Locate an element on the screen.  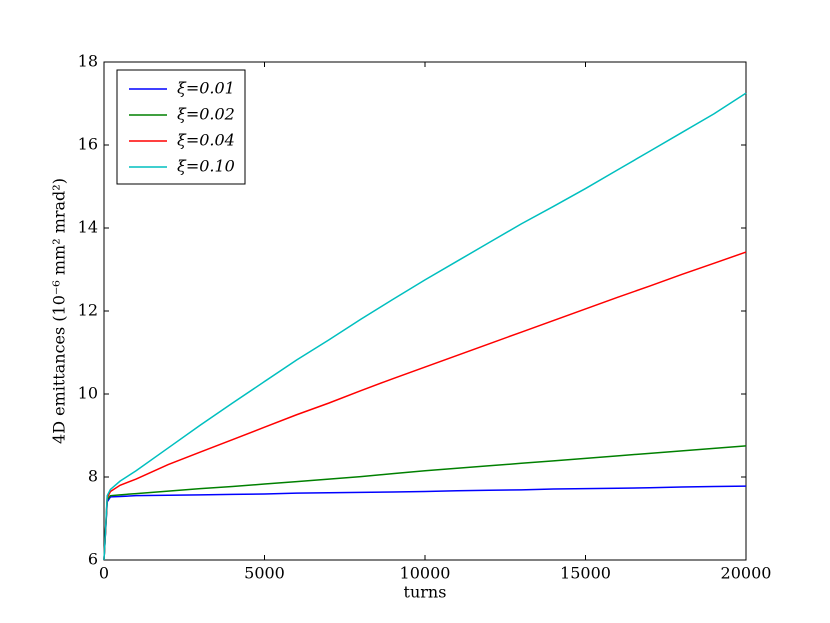
legend-label: ξ=0.02 is located at coordinates (206, 114).